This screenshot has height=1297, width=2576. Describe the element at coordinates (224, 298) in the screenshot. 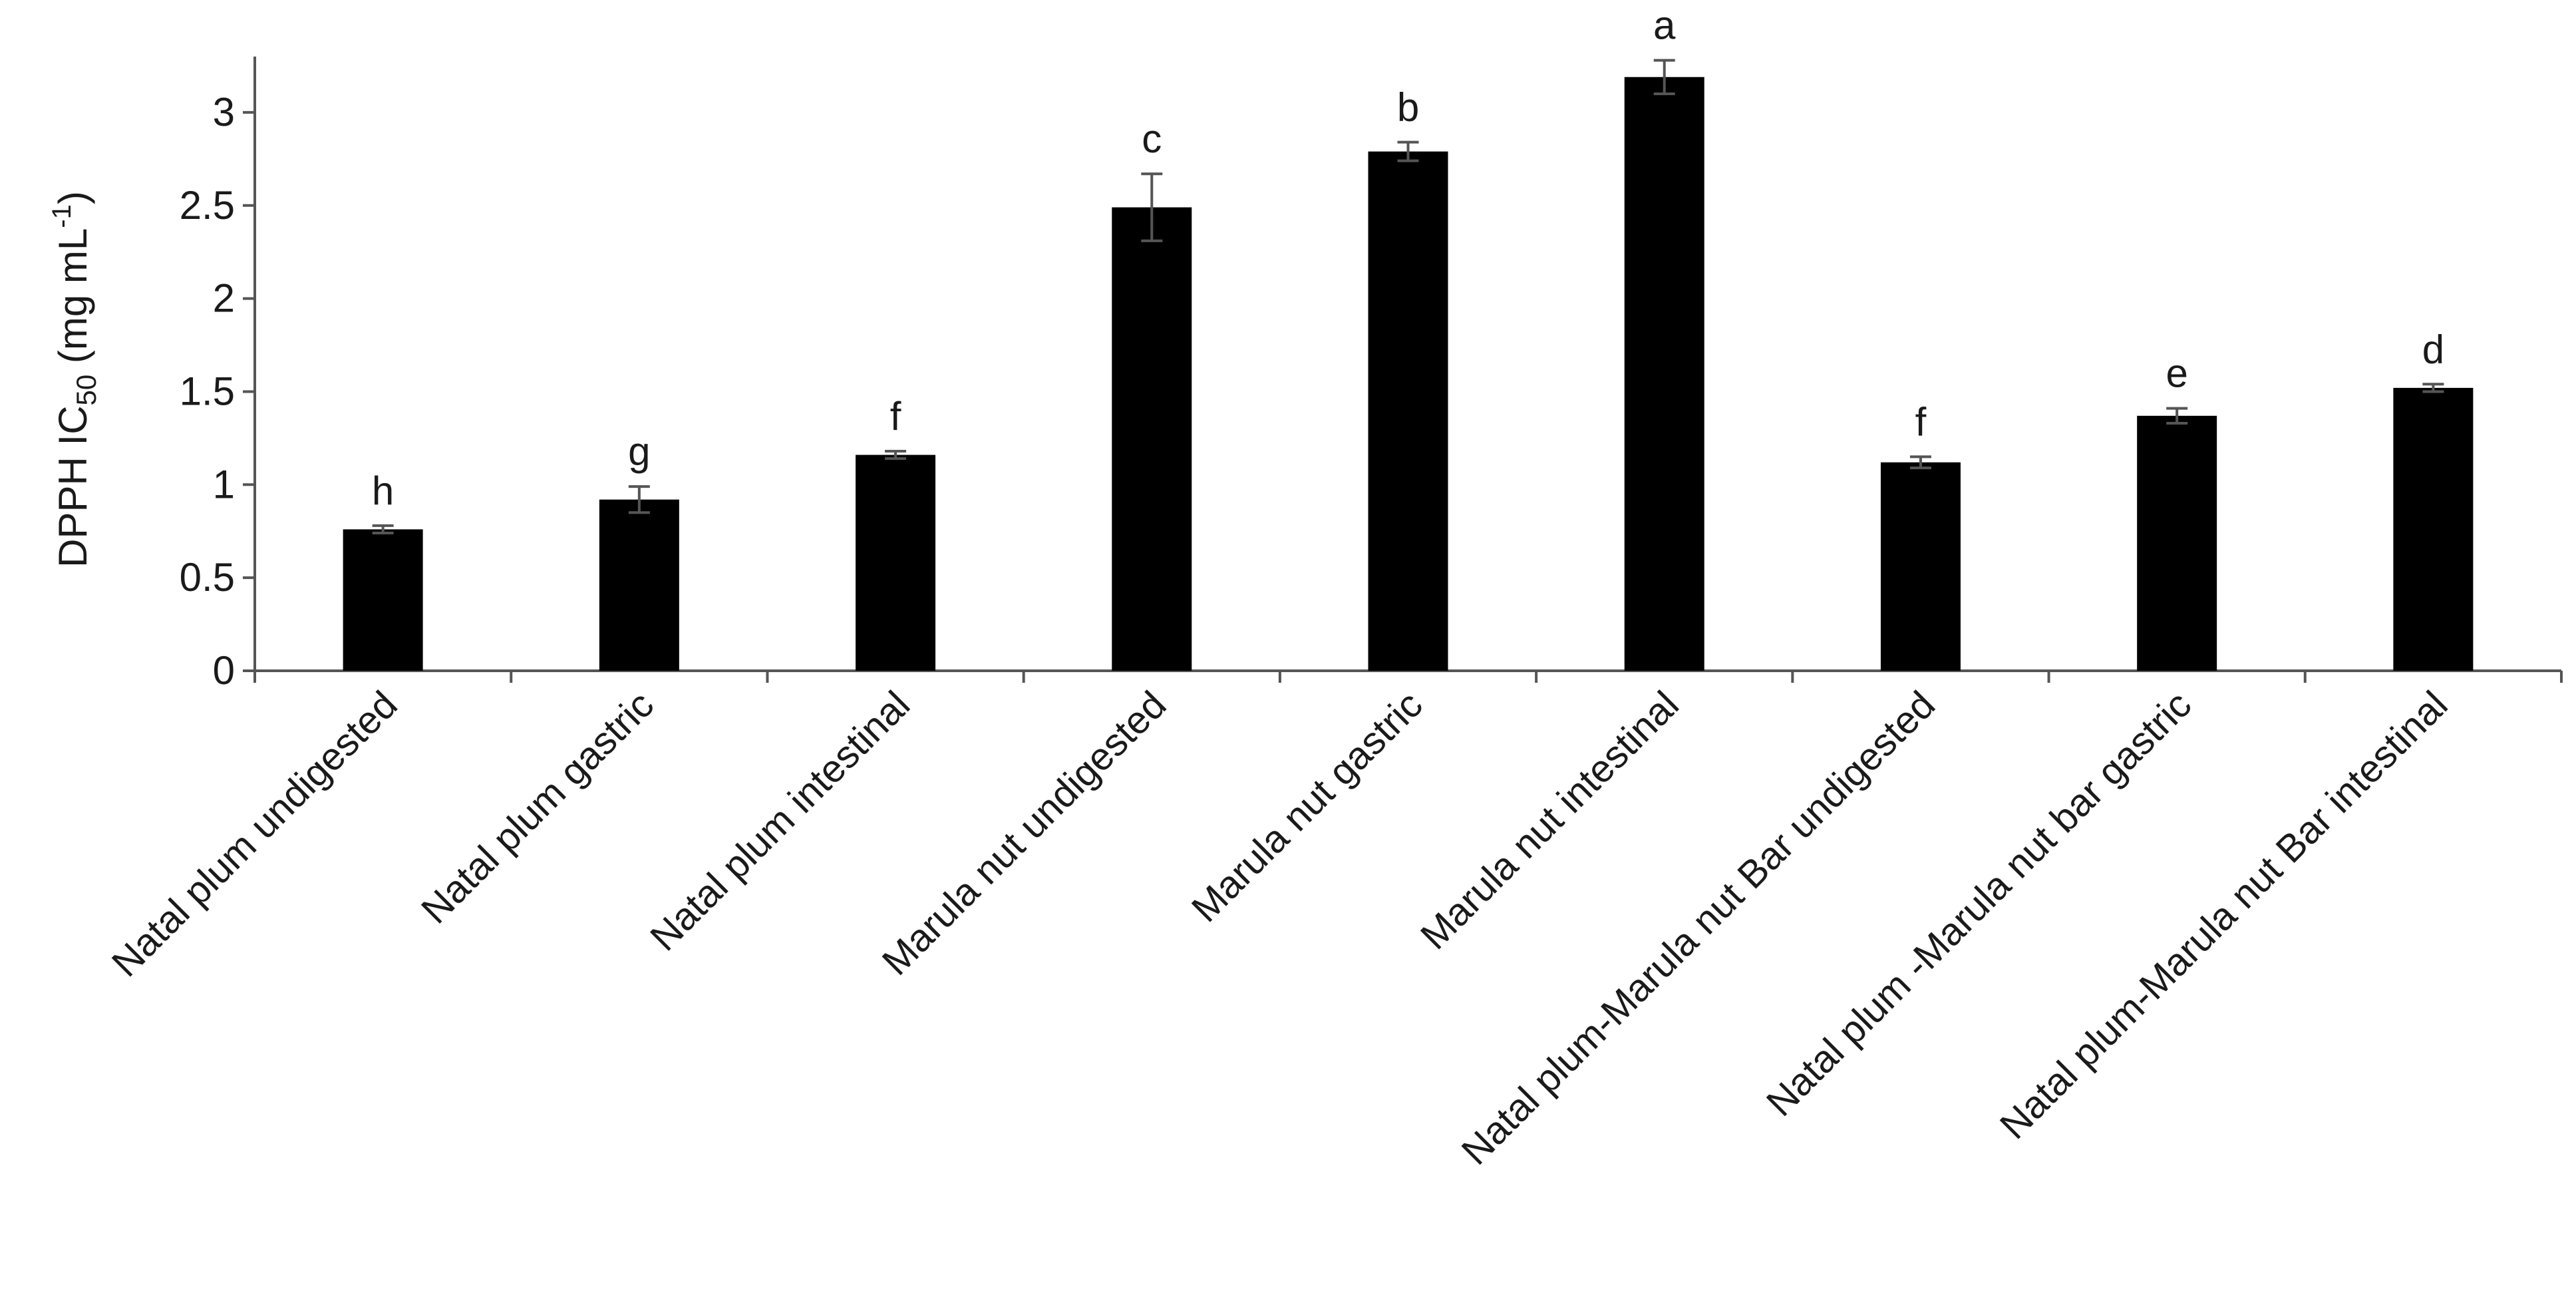

I see `y-tick-label: 2` at that location.